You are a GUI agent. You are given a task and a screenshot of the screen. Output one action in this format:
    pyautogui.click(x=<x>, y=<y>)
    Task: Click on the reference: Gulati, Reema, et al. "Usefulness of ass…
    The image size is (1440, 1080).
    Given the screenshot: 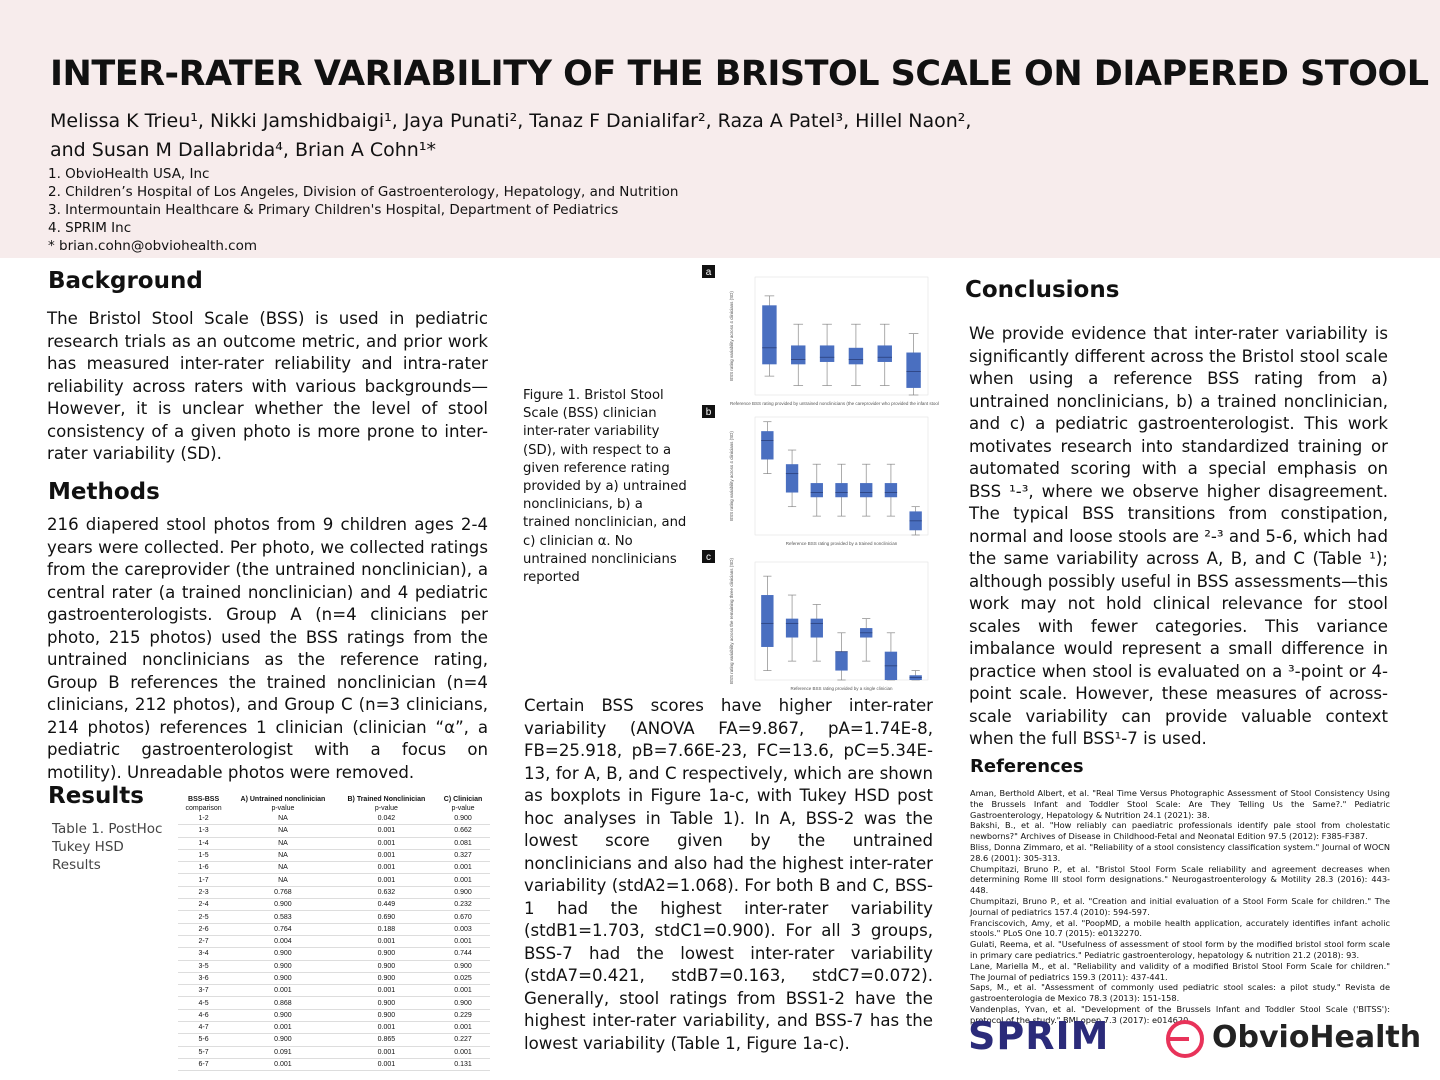 What is the action you would take?
    pyautogui.click(x=1180, y=949)
    